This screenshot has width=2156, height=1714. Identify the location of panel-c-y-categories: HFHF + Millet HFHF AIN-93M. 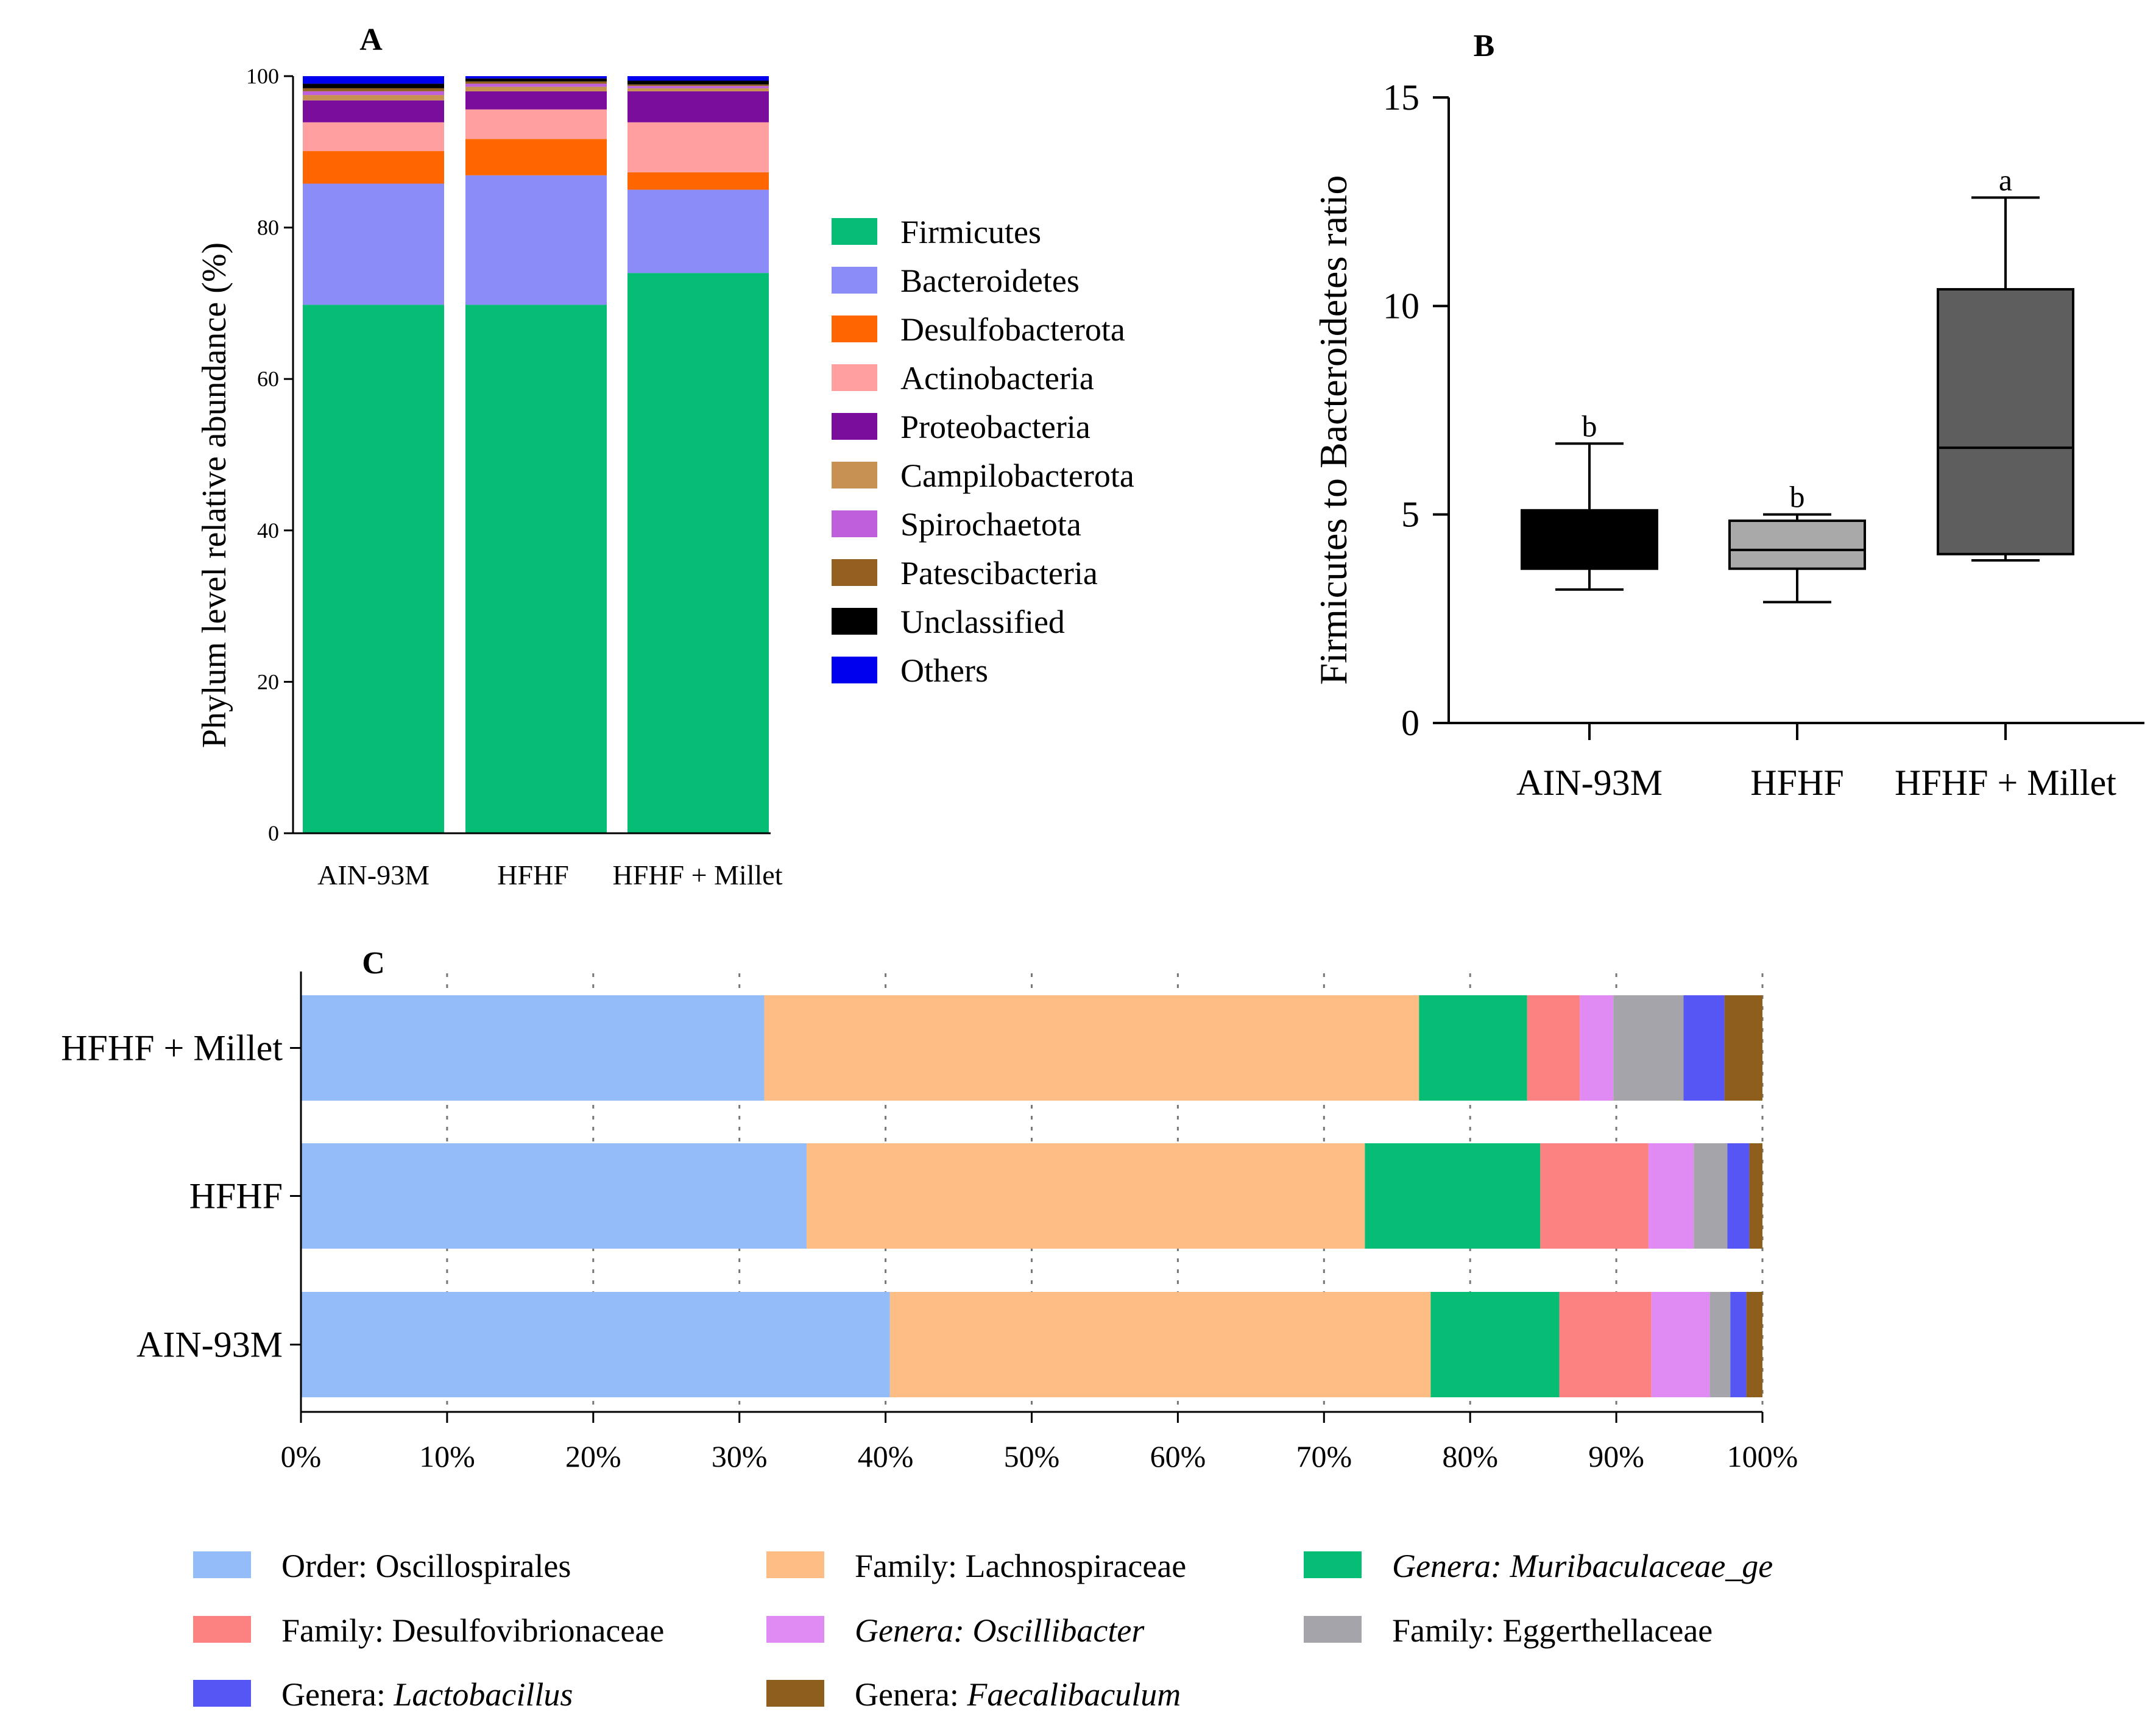
(181, 1196).